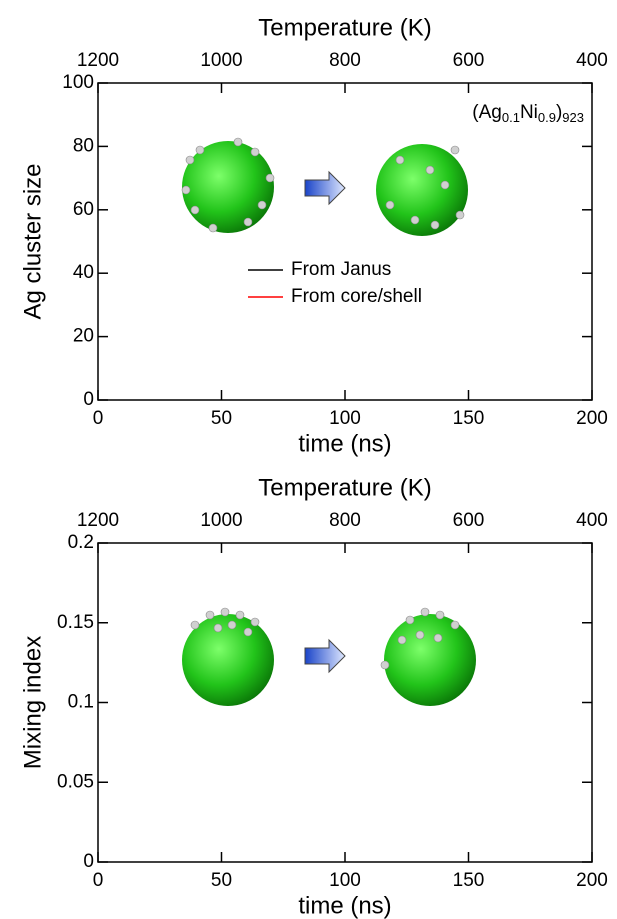  I want to click on annotation: (Ag0.1Ni0.9)923, so click(528, 113).